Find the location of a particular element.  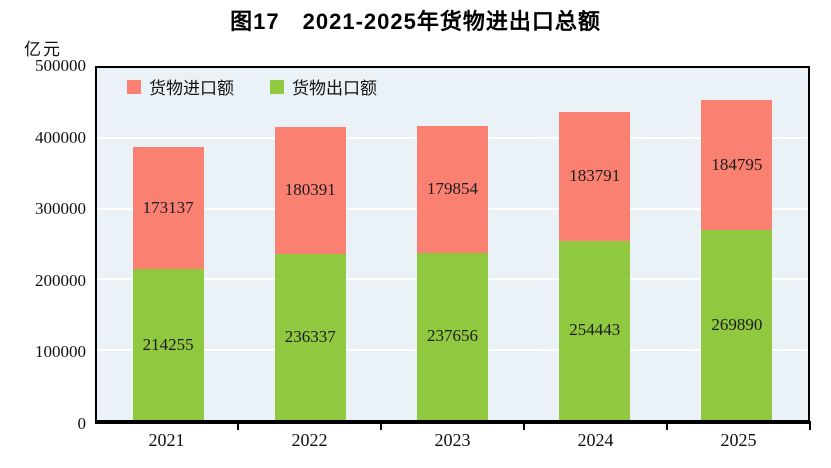

y-axis-unit-label: 亿元 is located at coordinates (43, 49).